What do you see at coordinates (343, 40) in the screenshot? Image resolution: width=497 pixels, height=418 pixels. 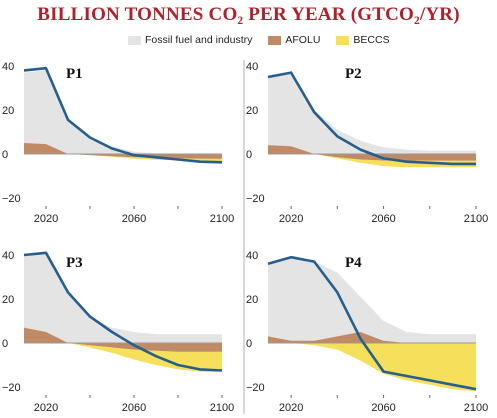 I see `legend-swatch-beccs` at bounding box center [343, 40].